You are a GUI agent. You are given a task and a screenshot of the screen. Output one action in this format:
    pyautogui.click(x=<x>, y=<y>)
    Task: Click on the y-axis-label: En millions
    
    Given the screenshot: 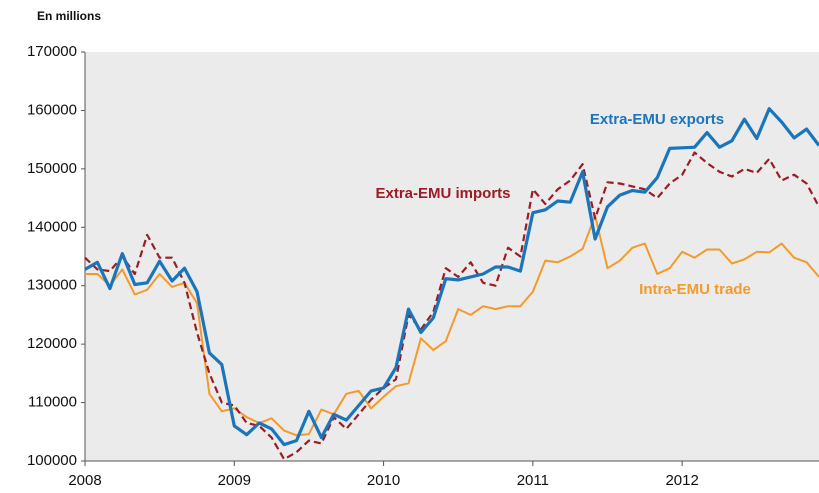 What is the action you would take?
    pyautogui.click(x=69, y=16)
    